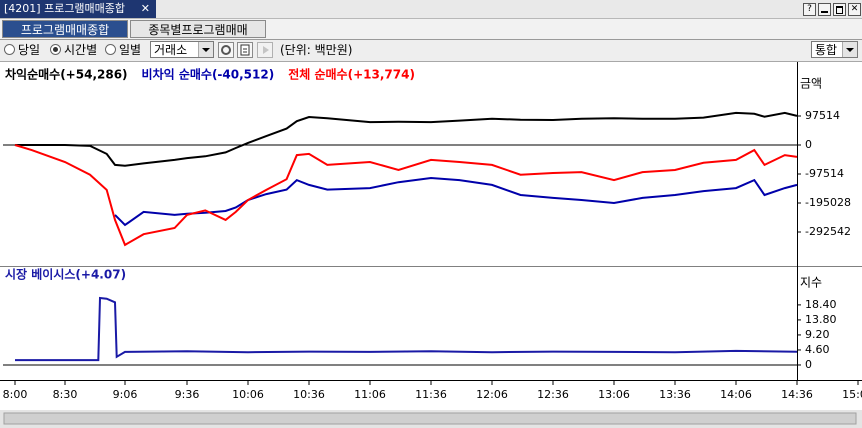  I want to click on unit-label: (단위: 백만원), so click(316, 50).